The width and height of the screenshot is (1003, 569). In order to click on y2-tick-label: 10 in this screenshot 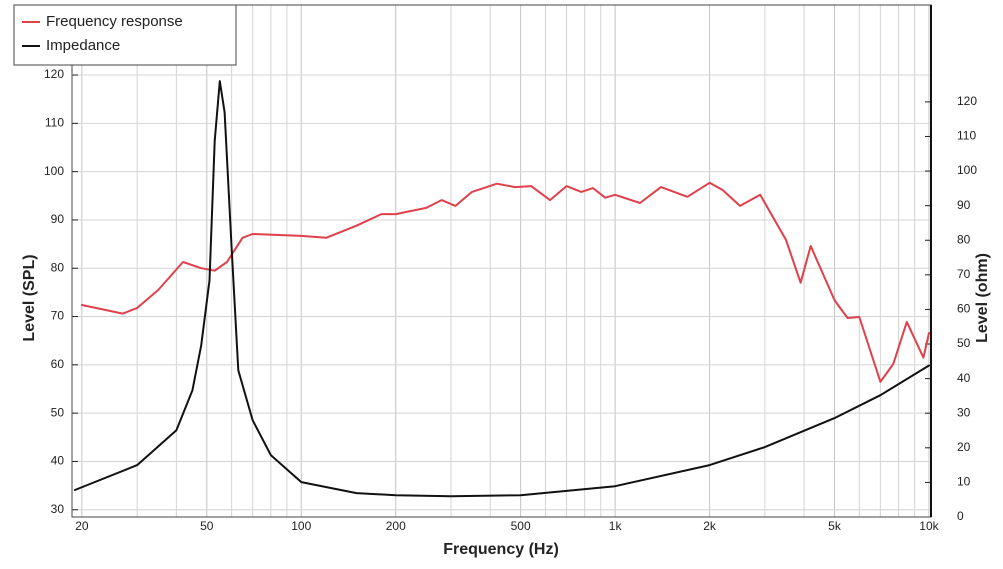, I will do `click(964, 482)`.